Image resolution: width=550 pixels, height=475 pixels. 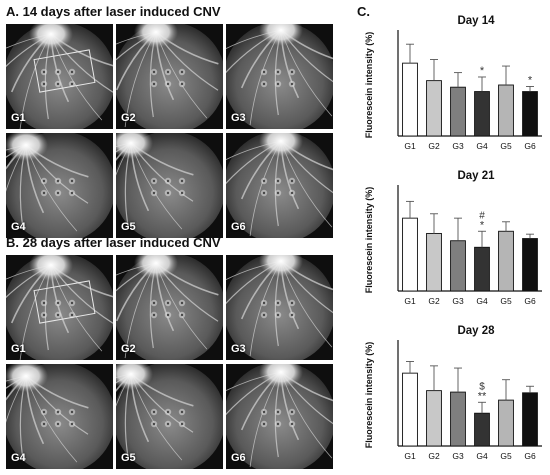 I want to click on day14-tile-label: G3, so click(x=238, y=118).